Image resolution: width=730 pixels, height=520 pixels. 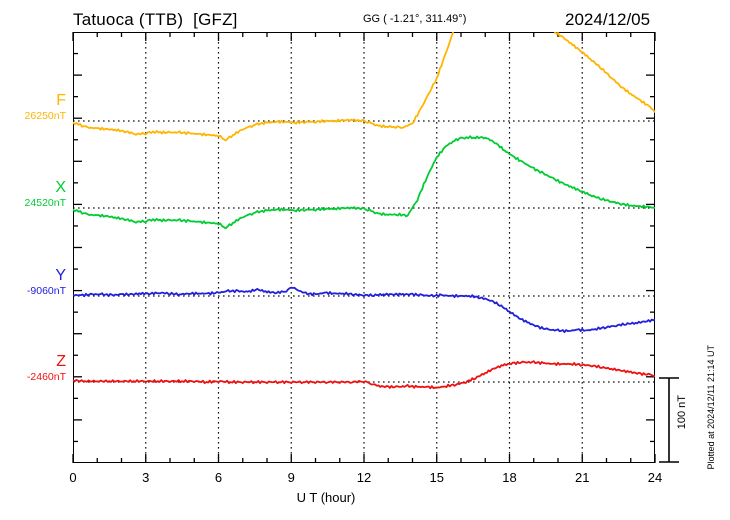 What do you see at coordinates (73, 477) in the screenshot?
I see `x-tick-label: 0` at bounding box center [73, 477].